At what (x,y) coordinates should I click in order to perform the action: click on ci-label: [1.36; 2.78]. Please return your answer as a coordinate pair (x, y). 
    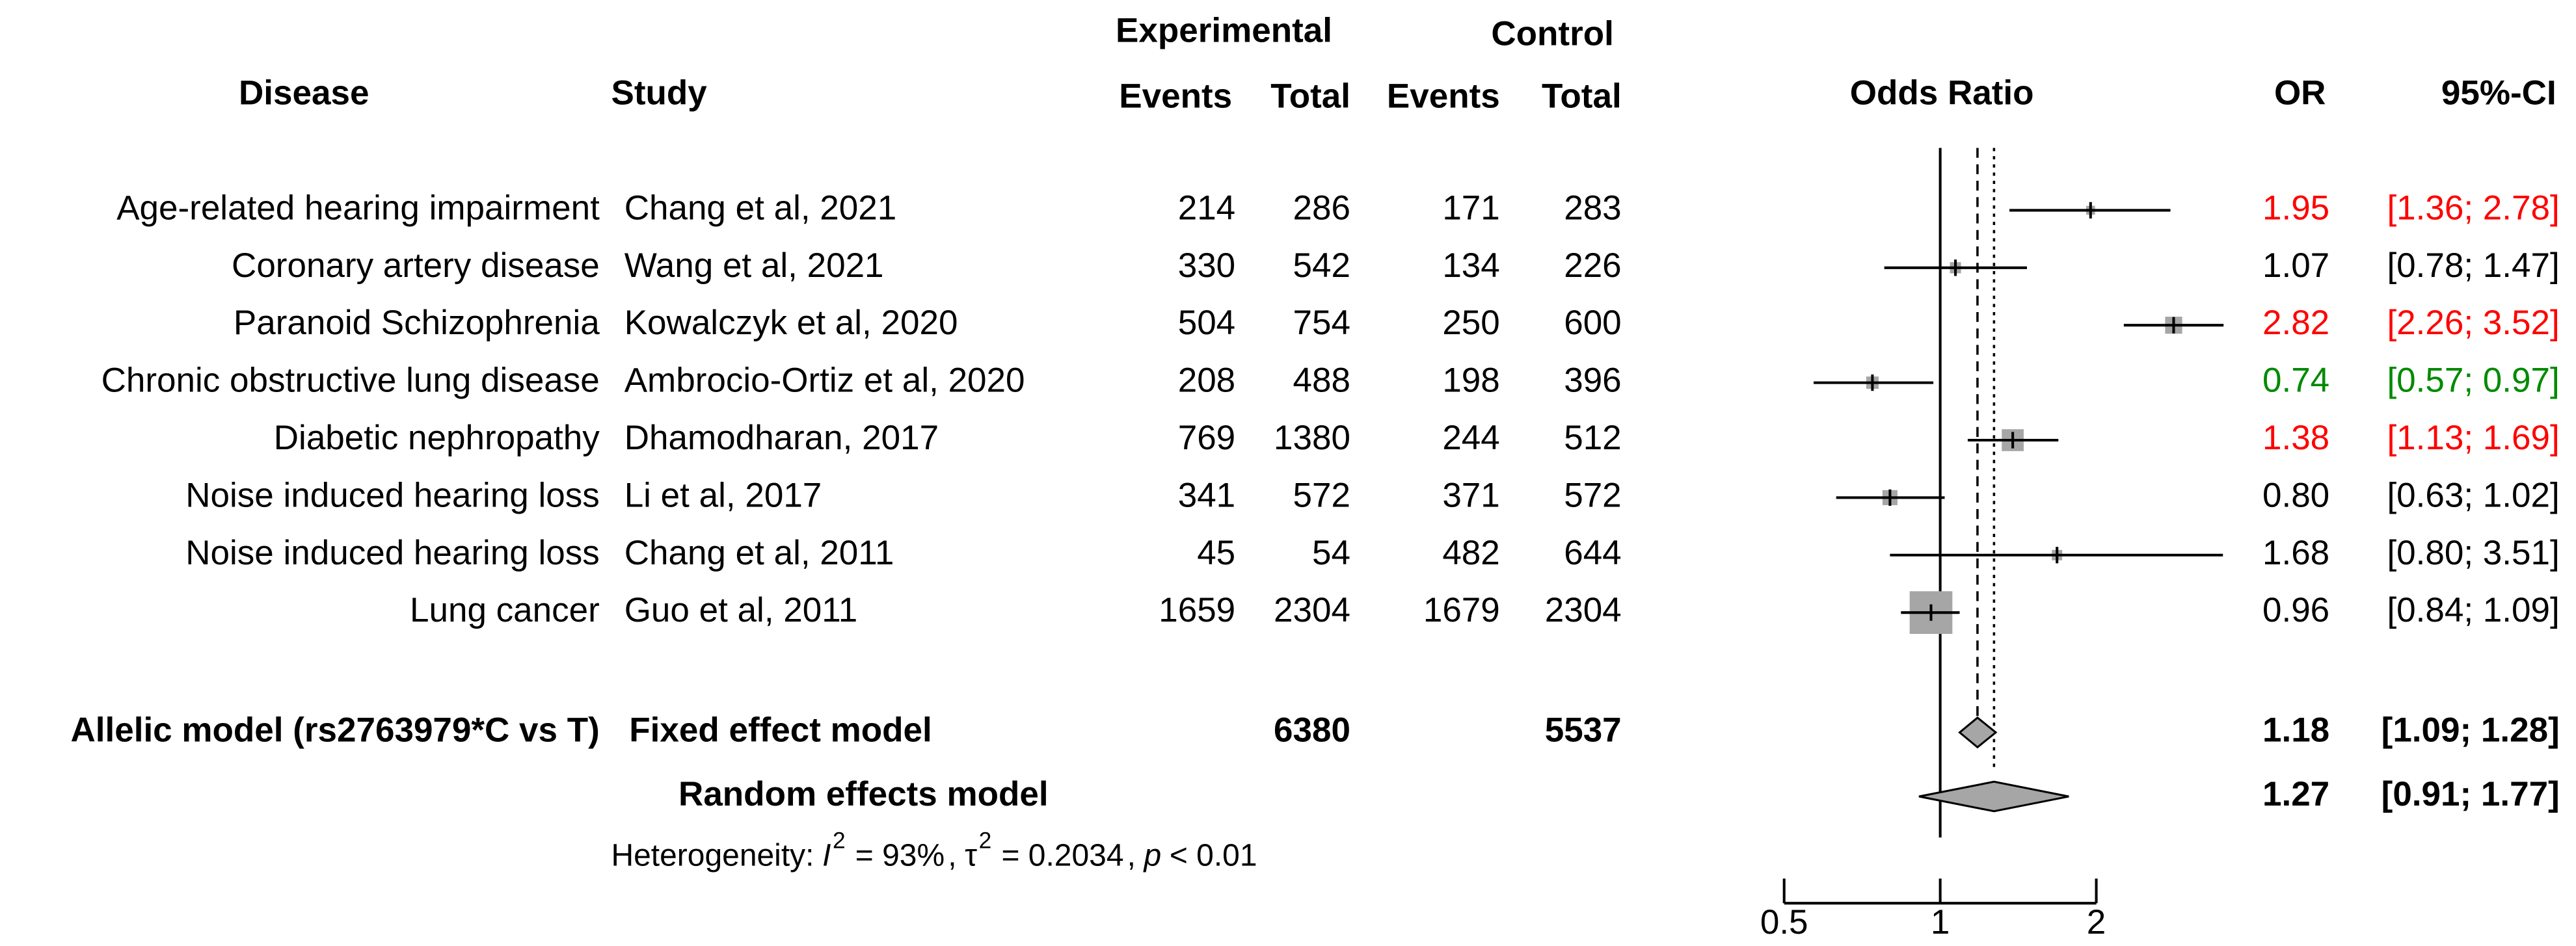
    Looking at the image, I should click on (2473, 208).